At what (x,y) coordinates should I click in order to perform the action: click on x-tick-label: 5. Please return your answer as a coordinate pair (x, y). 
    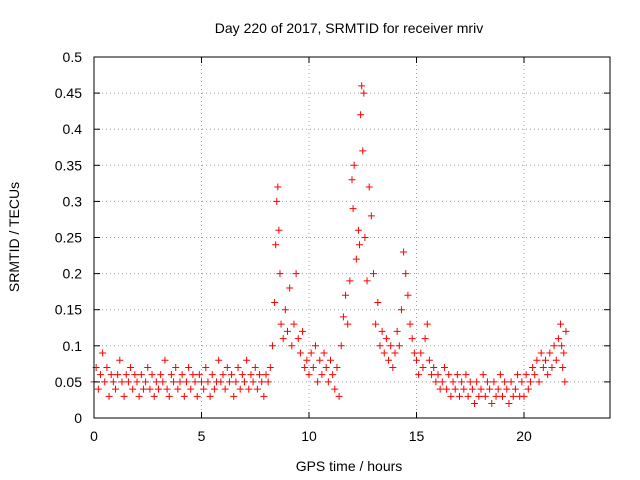
    Looking at the image, I should click on (202, 436).